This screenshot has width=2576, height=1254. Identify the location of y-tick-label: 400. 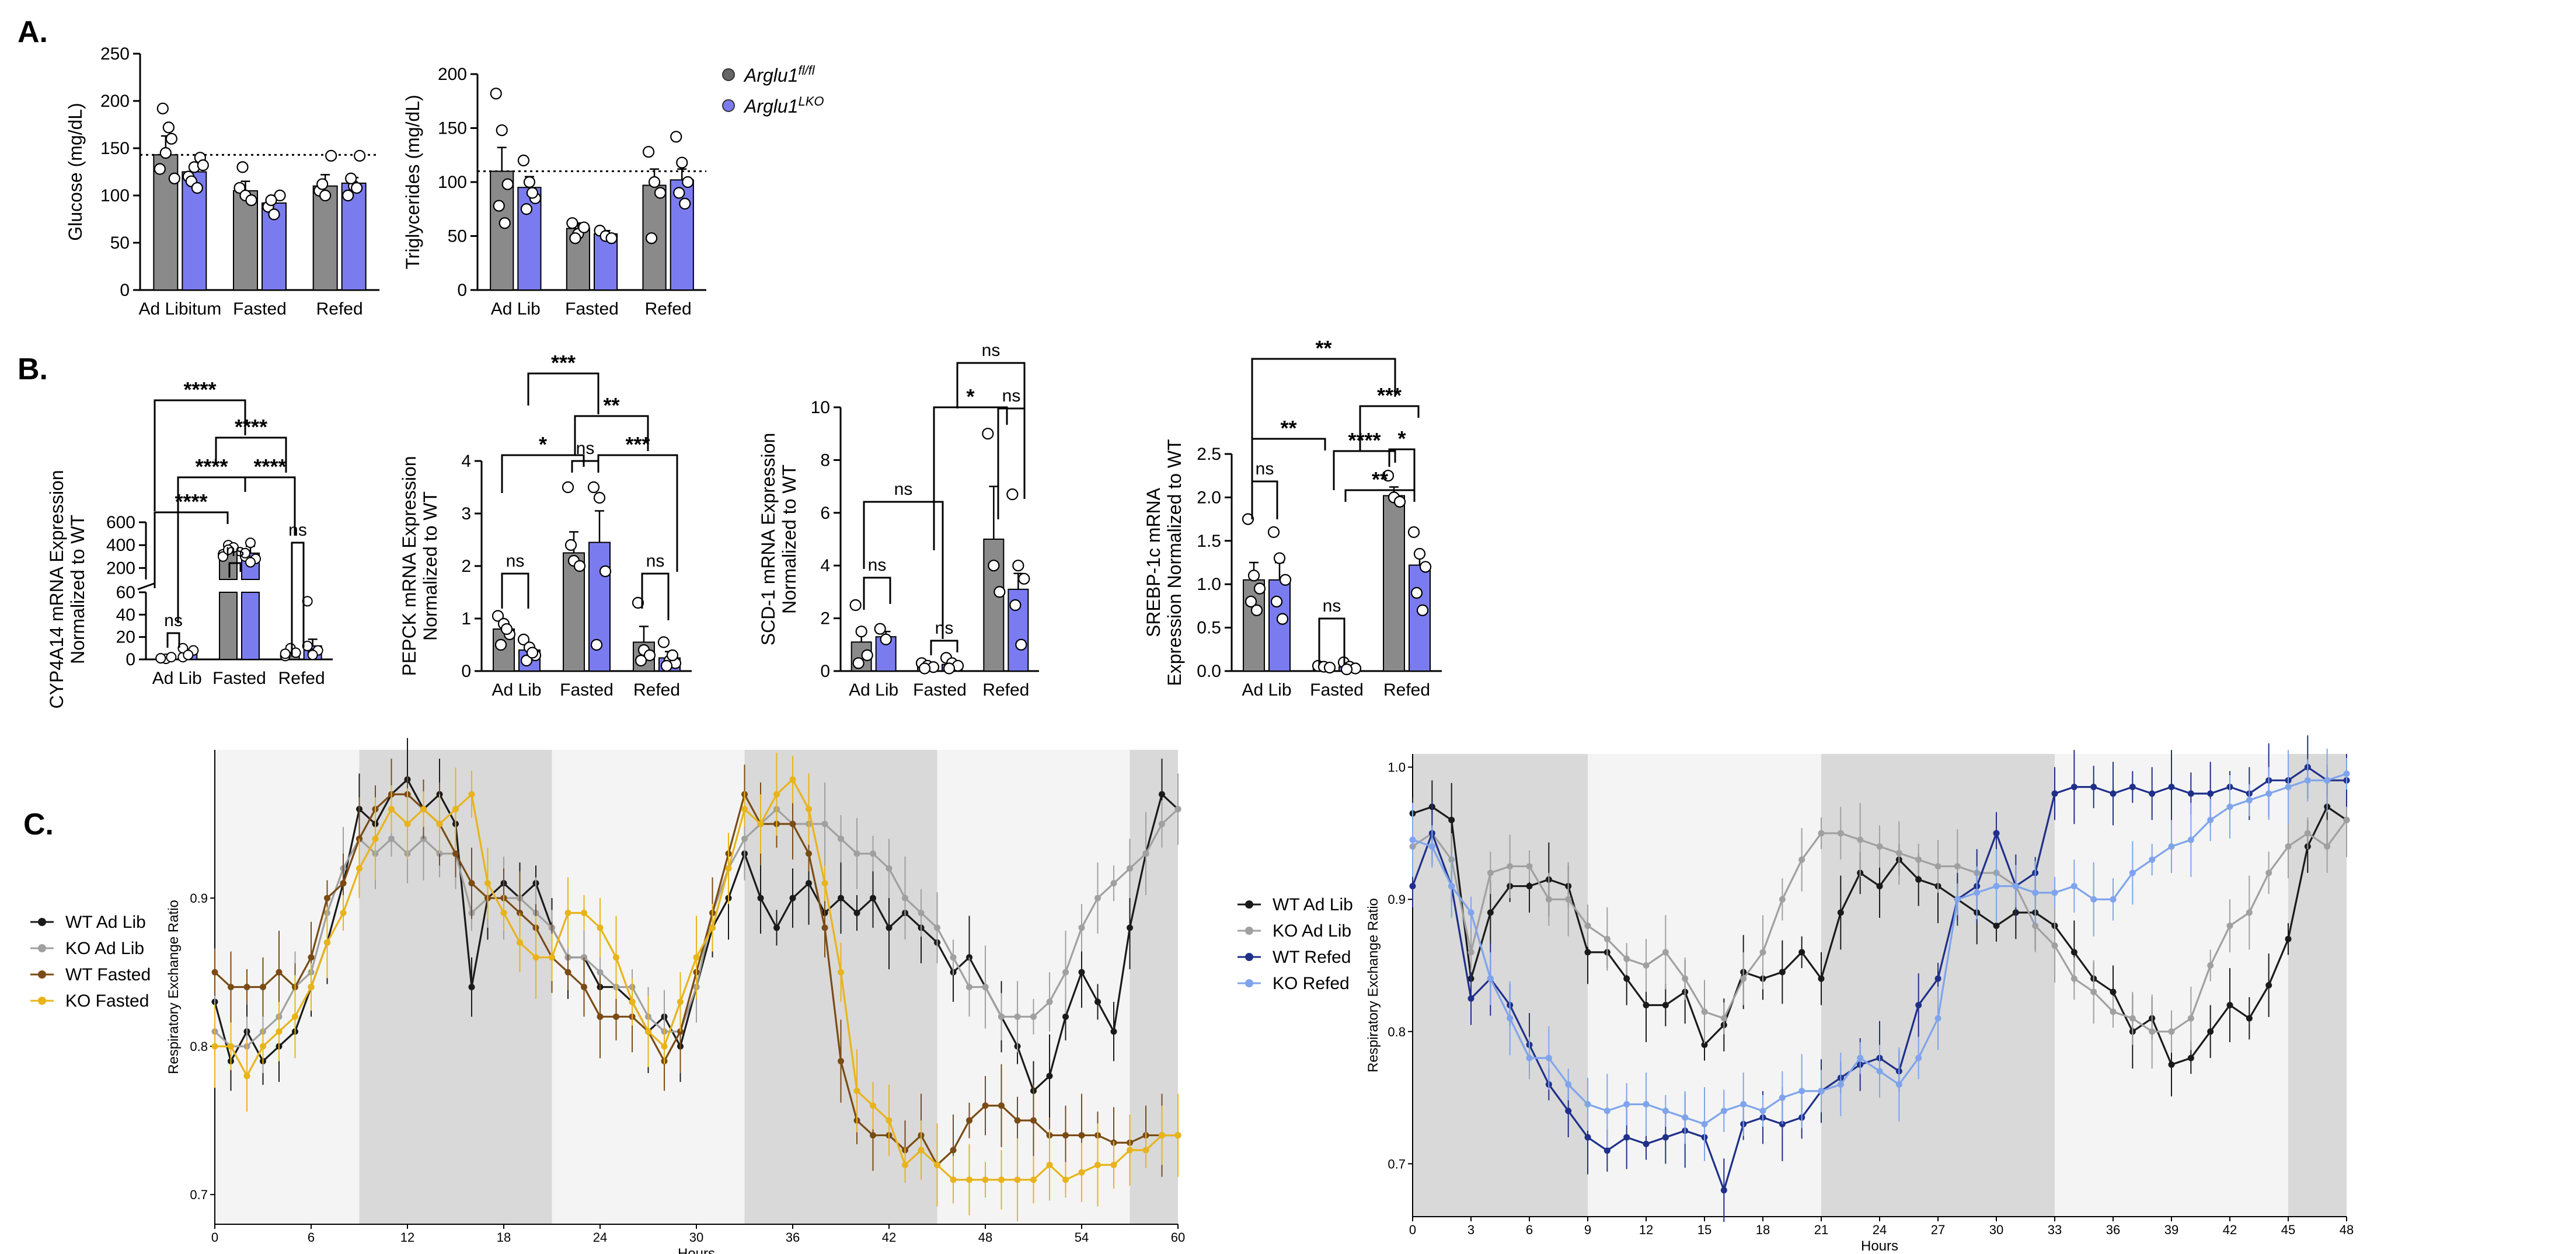
(121, 546).